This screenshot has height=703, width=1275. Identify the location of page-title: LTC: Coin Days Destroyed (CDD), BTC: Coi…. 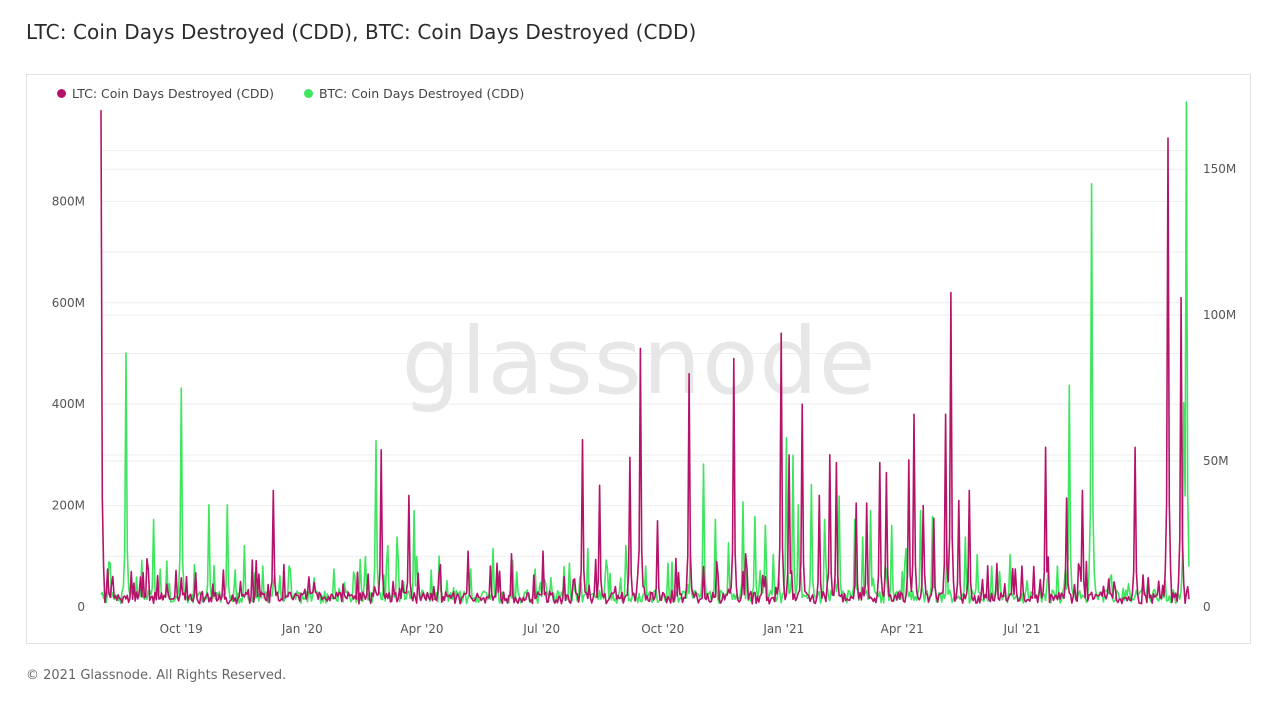
(361, 32).